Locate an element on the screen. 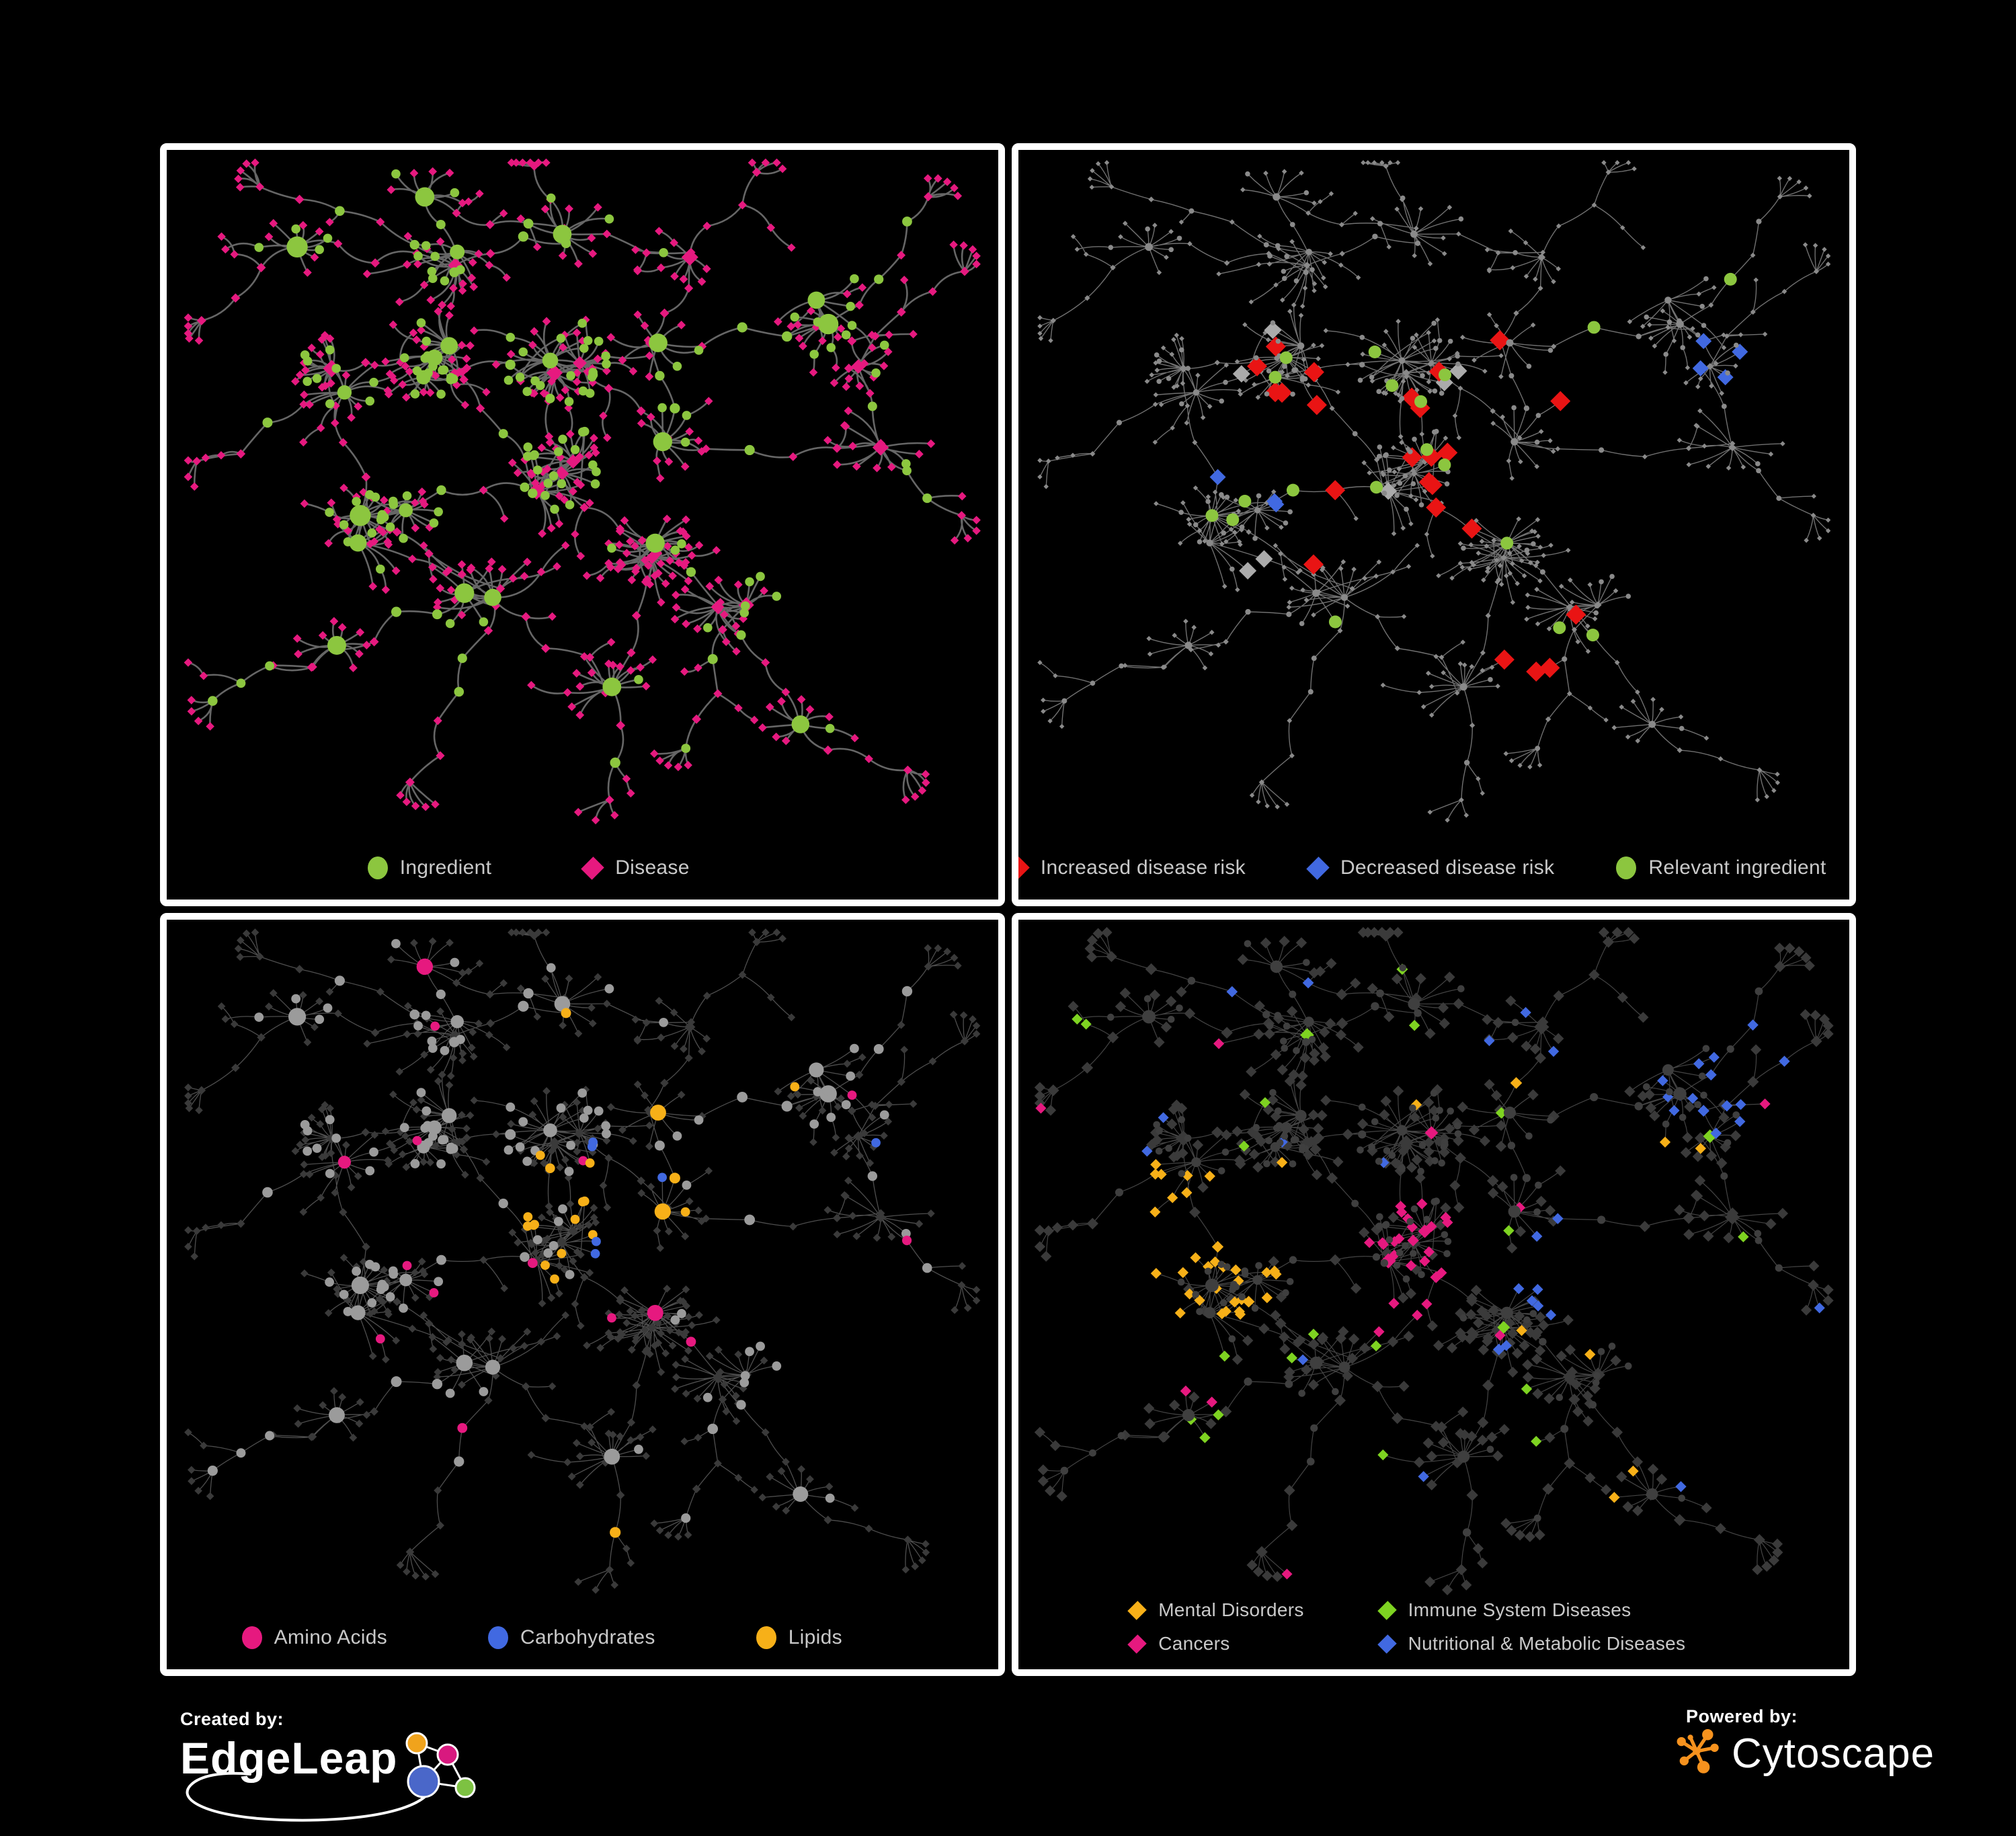  legend-label: Decreased disease risk is located at coordinates (1447, 867).